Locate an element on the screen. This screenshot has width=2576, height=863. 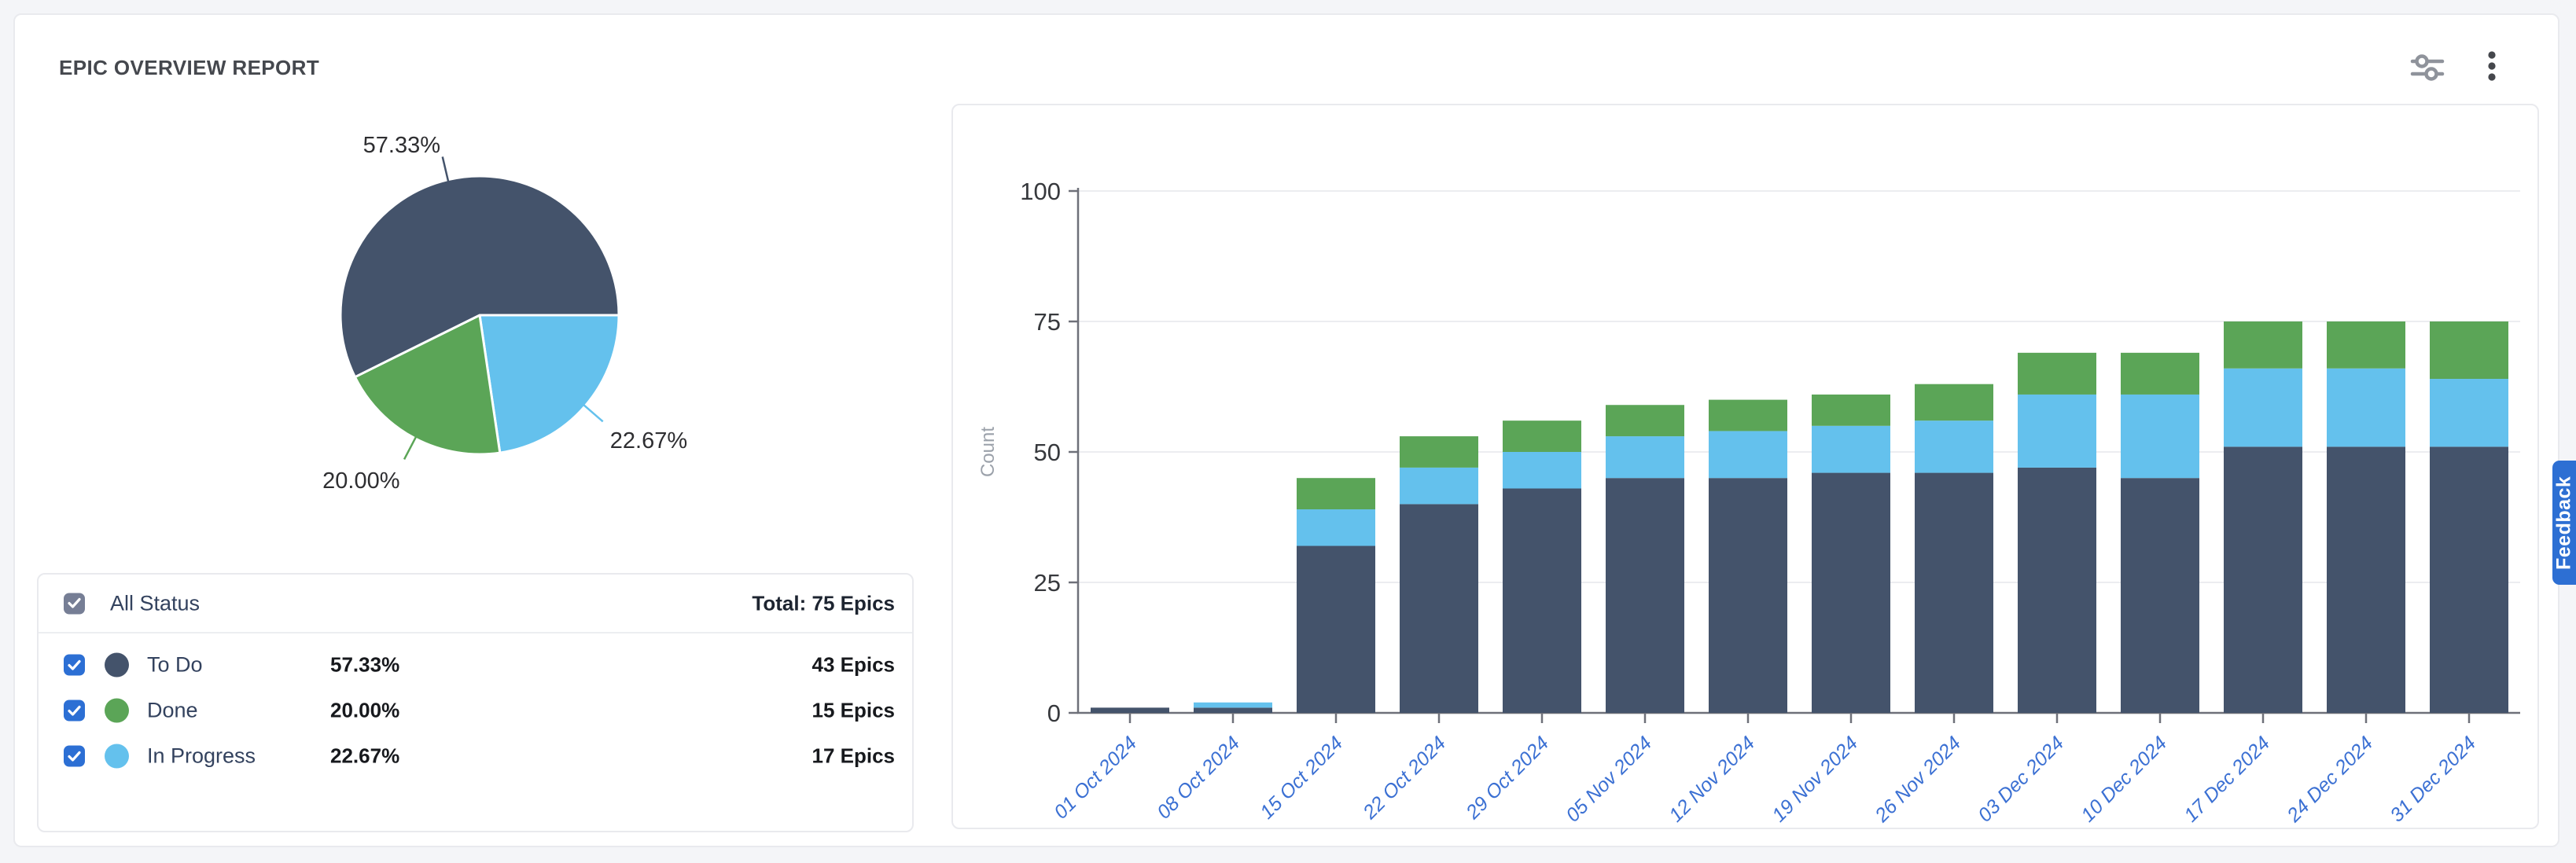
x-tick-label: 17 Dec 2024 is located at coordinates (2227, 779).